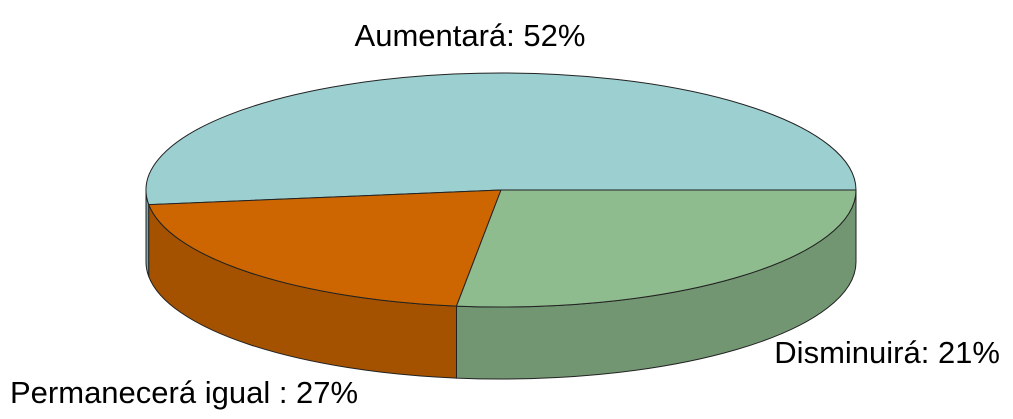 This screenshot has height=419, width=1013. I want to click on slice-label: Permanecerá igual : 27%, so click(184, 392).